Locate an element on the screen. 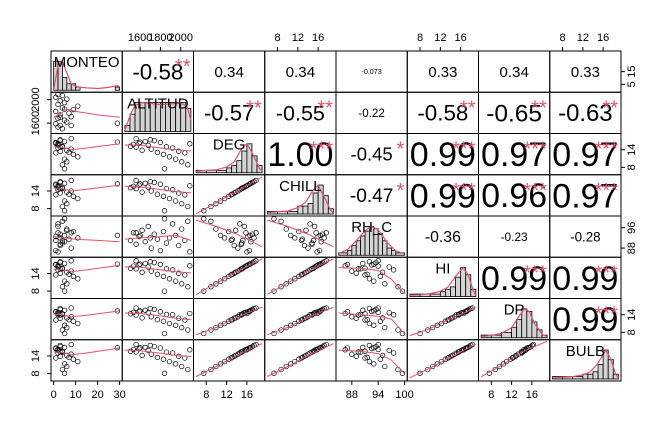  tick-label-left: 1600 is located at coordinates (36, 123).